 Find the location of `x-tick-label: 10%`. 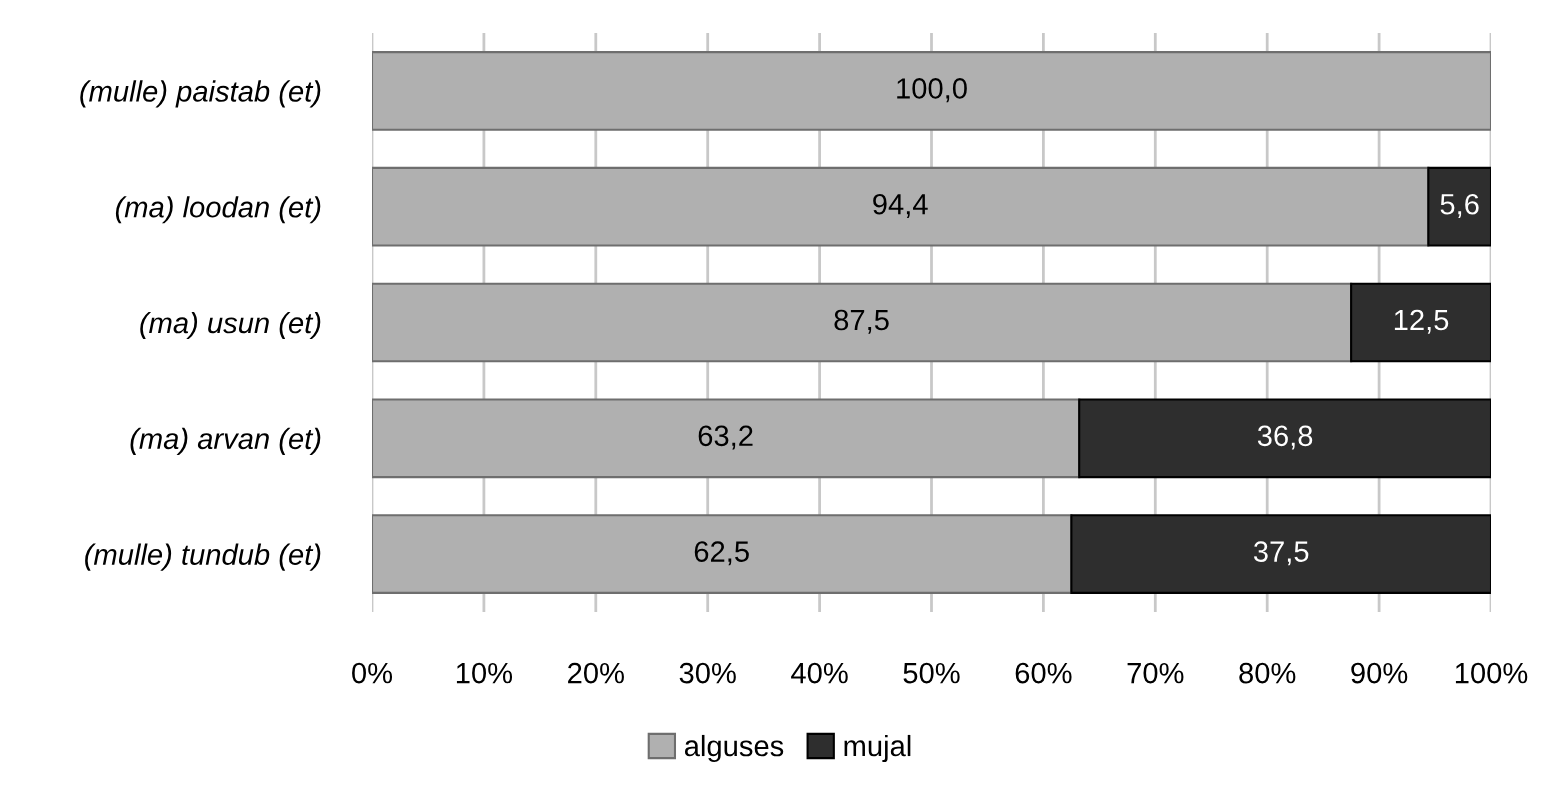

x-tick-label: 10% is located at coordinates (484, 673).